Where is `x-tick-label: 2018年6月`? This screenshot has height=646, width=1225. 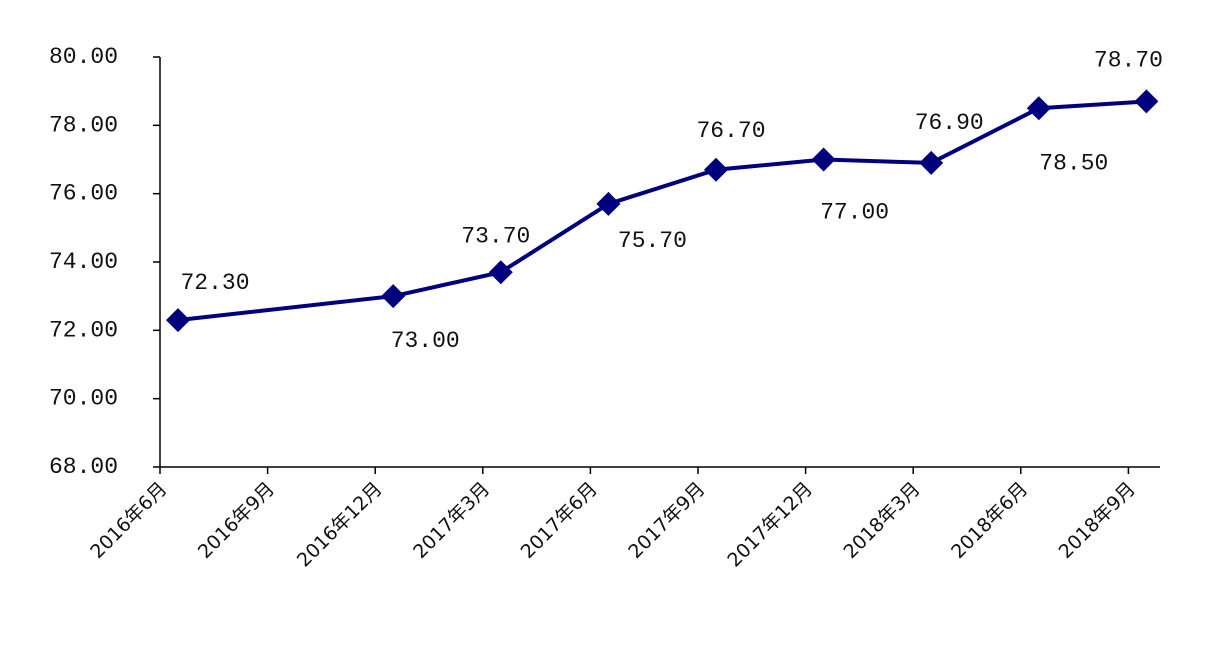 x-tick-label: 2018年6月 is located at coordinates (989, 520).